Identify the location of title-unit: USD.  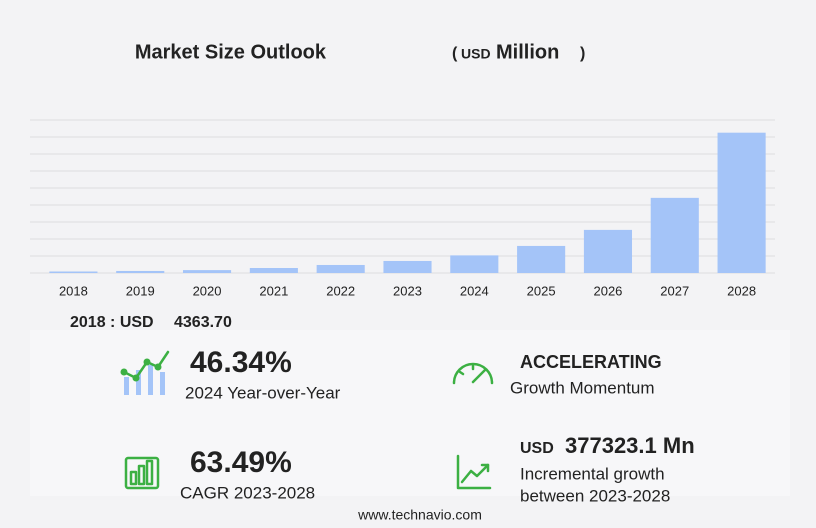
(476, 54).